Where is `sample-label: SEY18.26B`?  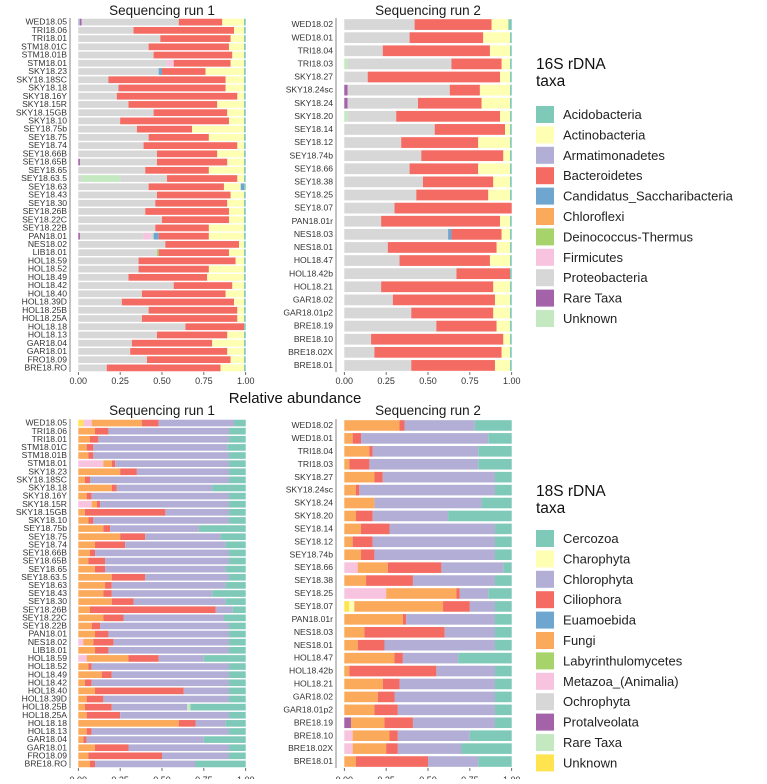 sample-label: SEY18.26B is located at coordinates (45, 609).